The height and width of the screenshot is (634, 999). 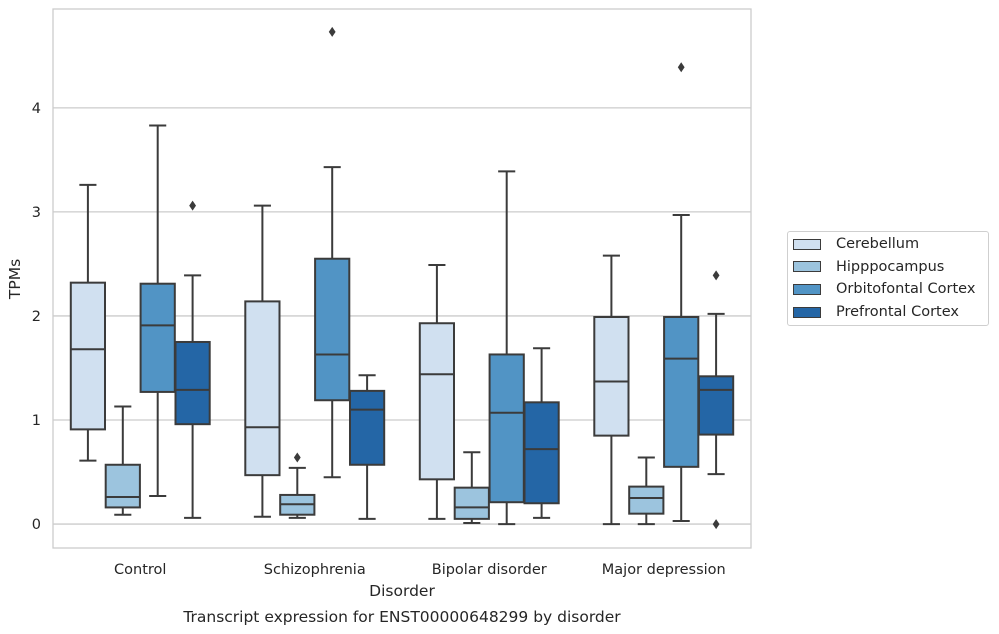 I want to click on y-tick-label: 0, so click(x=36, y=525).